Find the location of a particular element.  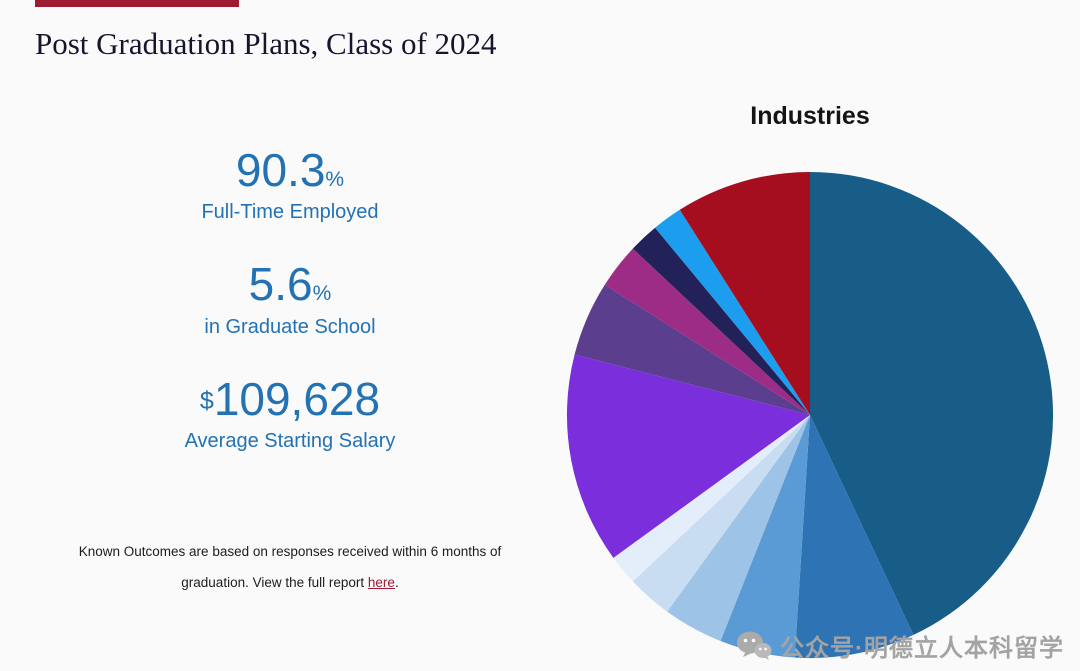

watermark: 公众号·明德立人本科留学 is located at coordinates (900, 645).